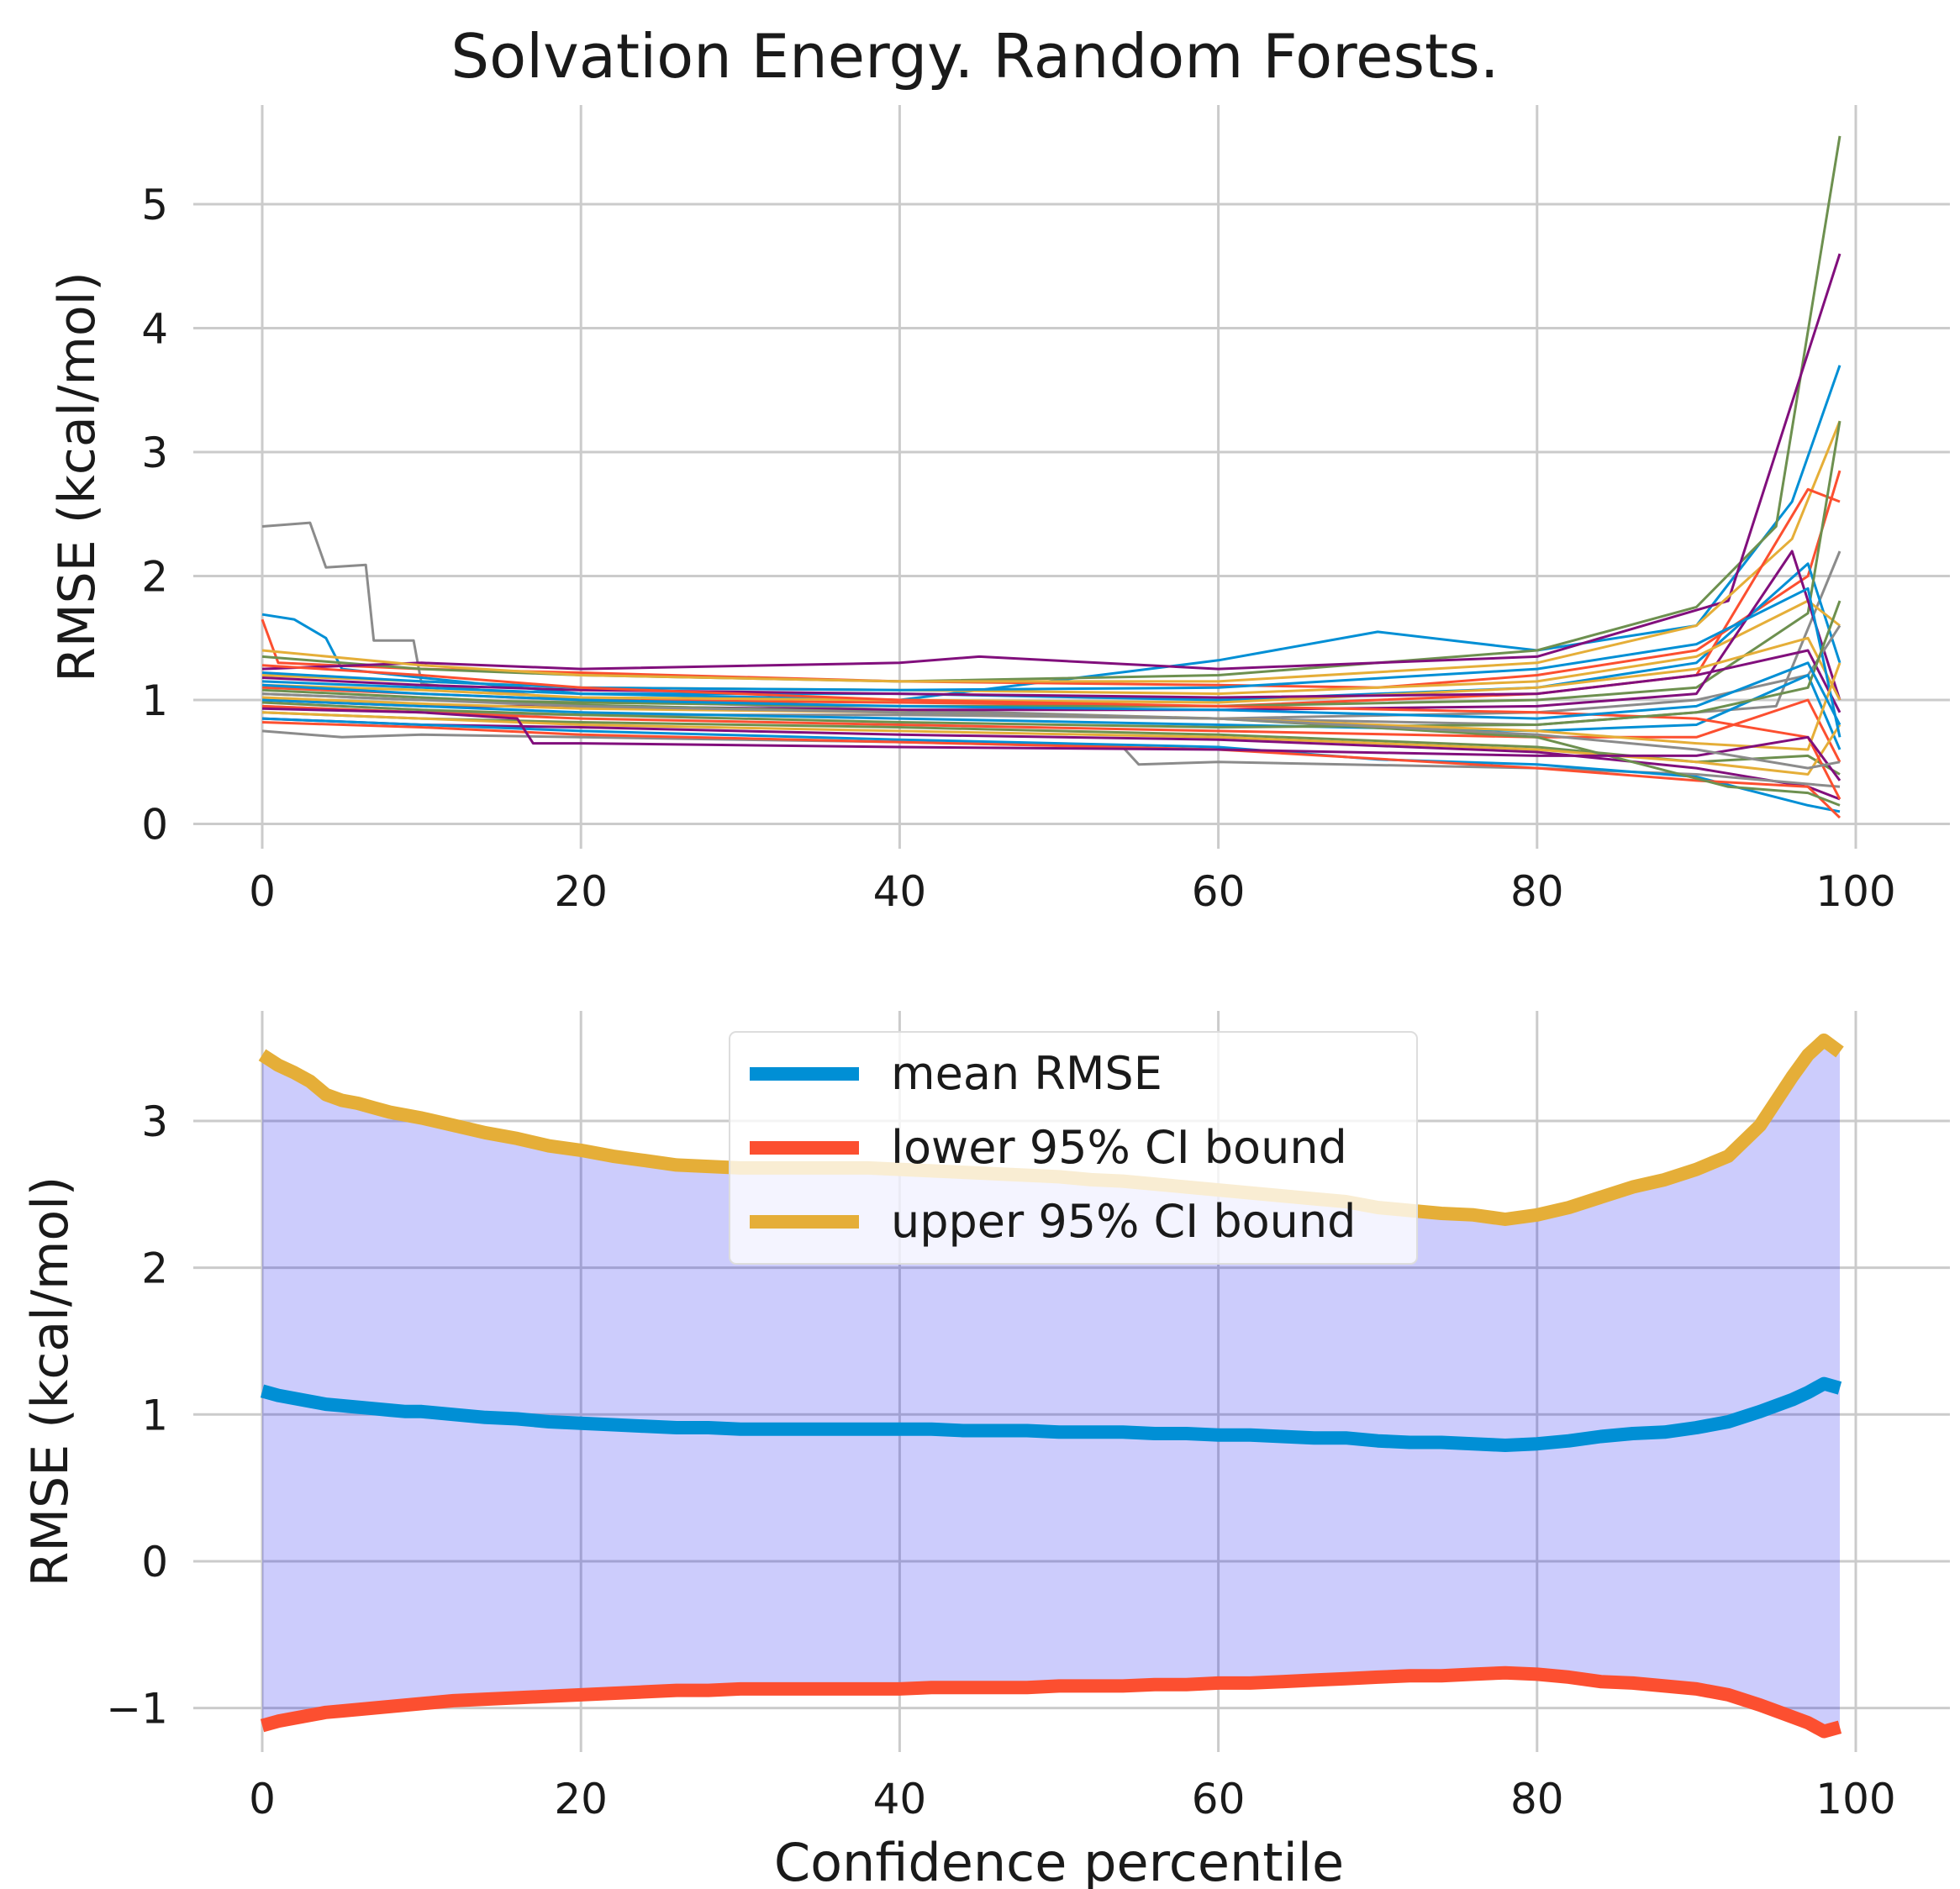  I want to click on x-axis-label: Confidence percentile, so click(1059, 1860).